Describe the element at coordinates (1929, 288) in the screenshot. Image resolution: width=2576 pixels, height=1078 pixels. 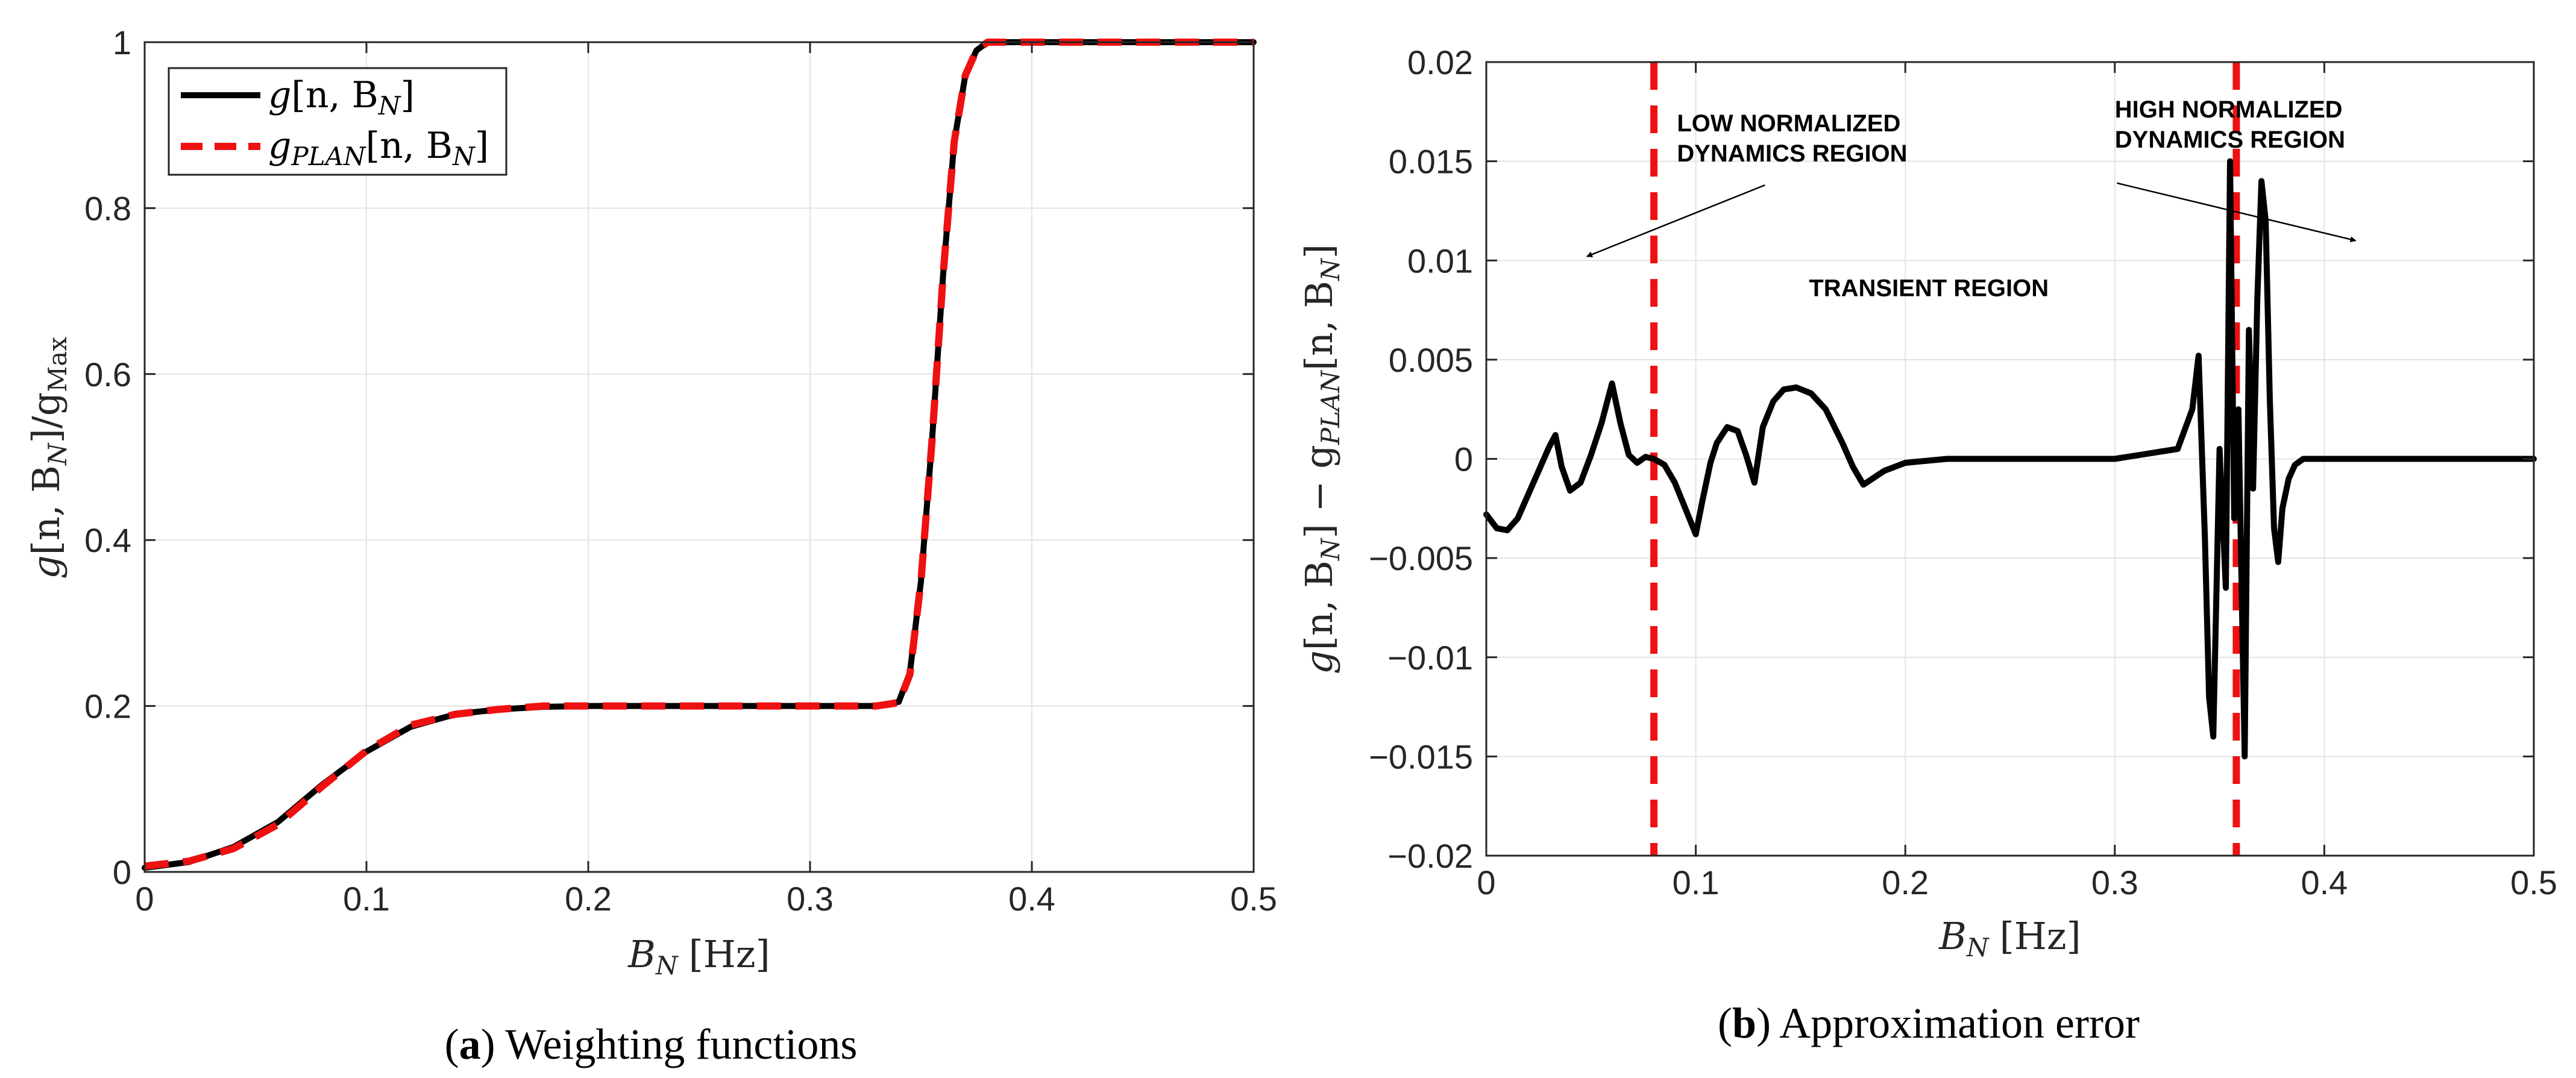
I see `annotation-transient: TRANSIENT REGION` at that location.